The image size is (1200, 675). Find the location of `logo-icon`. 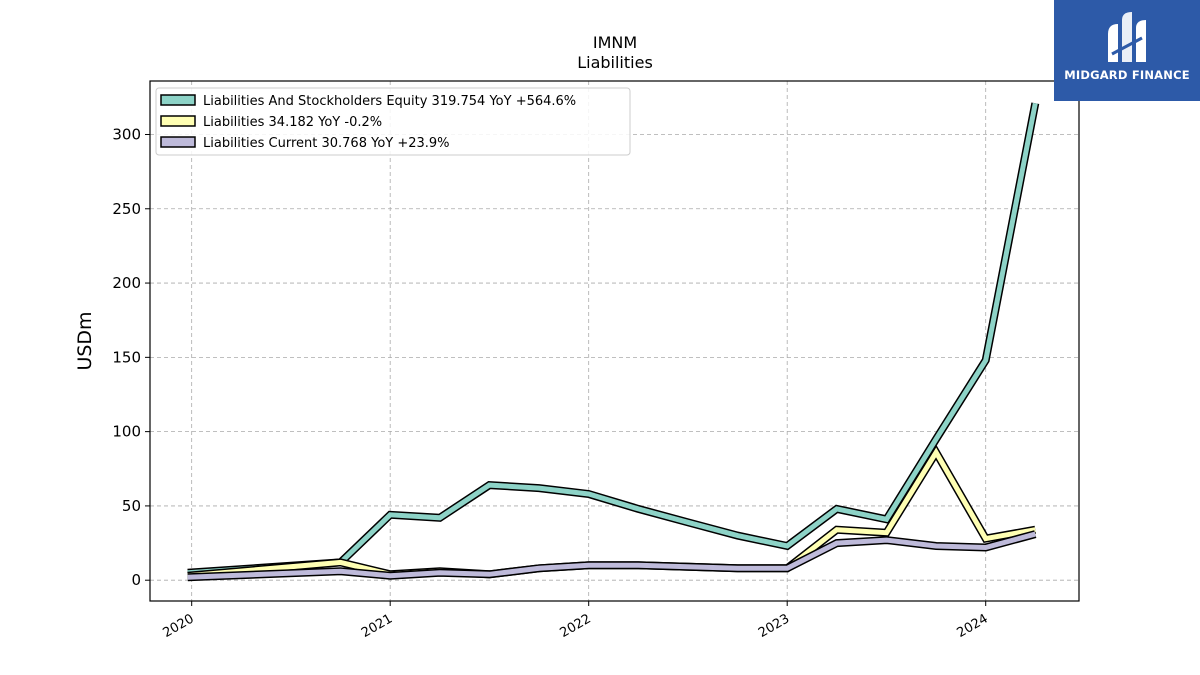

logo-icon is located at coordinates (1127, 37).